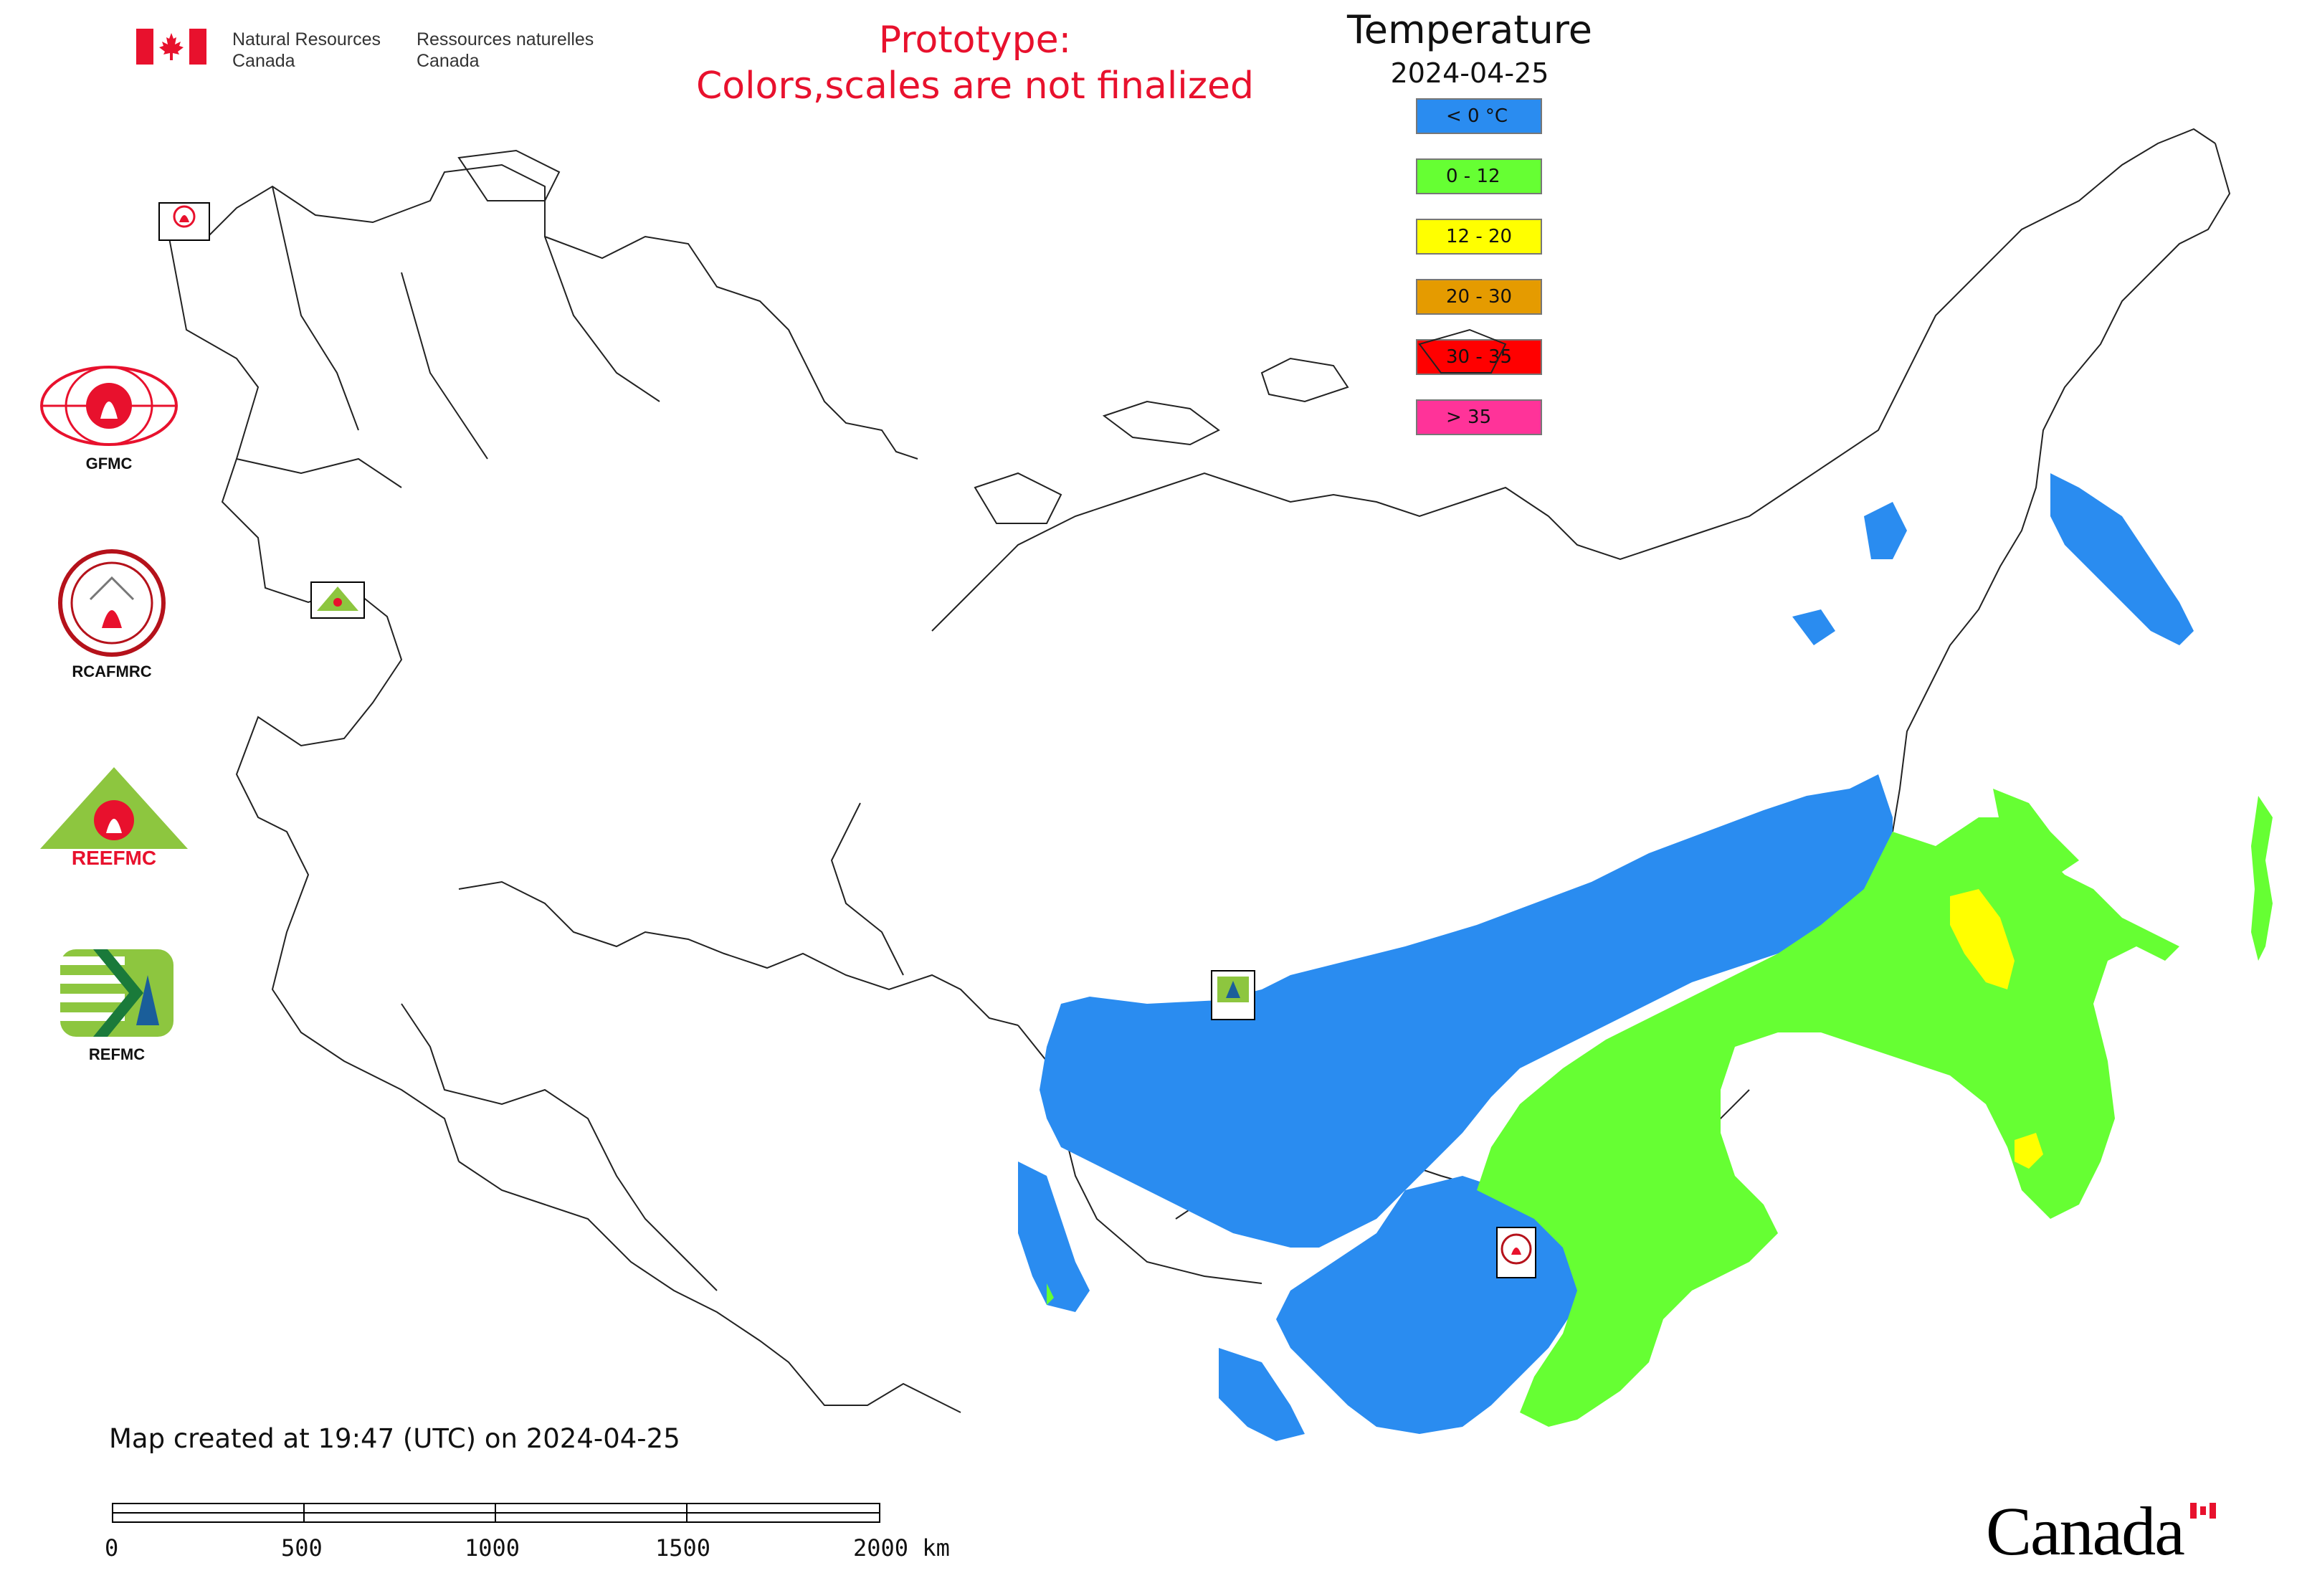  Describe the element at coordinates (337, 600) in the screenshot. I see `reefmc-marker` at that location.